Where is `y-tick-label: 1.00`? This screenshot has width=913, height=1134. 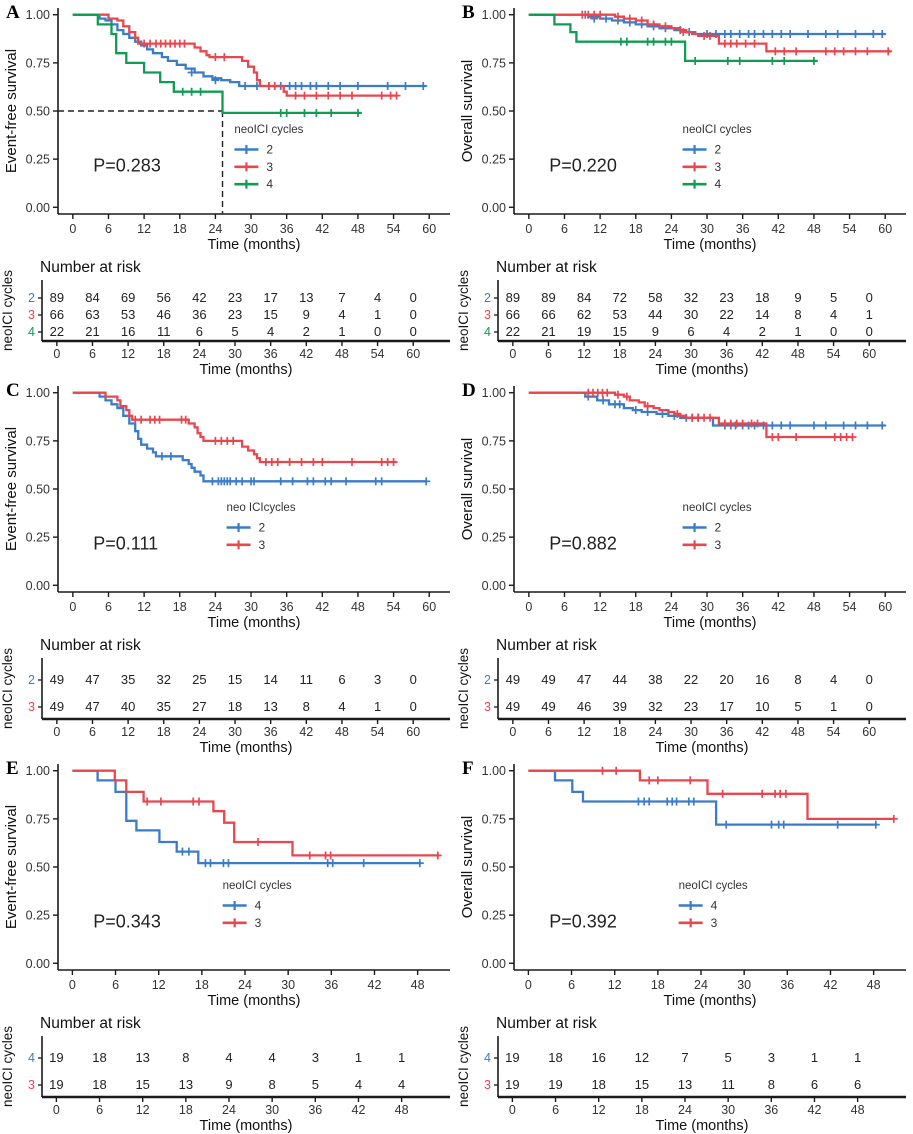 y-tick-label: 1.00 is located at coordinates (494, 771).